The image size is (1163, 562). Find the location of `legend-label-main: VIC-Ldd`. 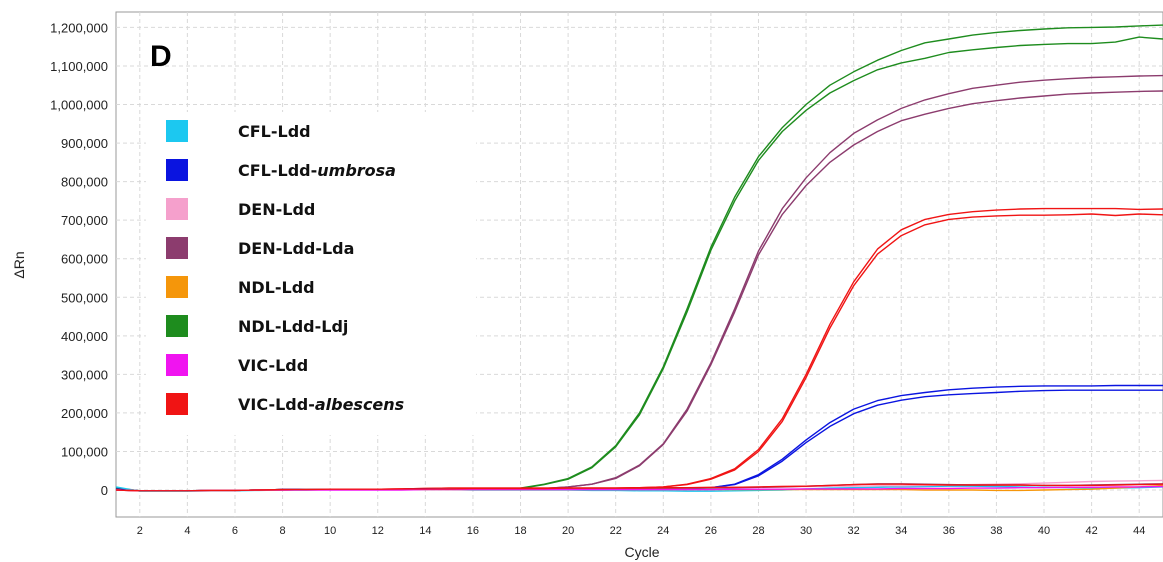

legend-label-main: VIC-Ldd is located at coordinates (273, 365).